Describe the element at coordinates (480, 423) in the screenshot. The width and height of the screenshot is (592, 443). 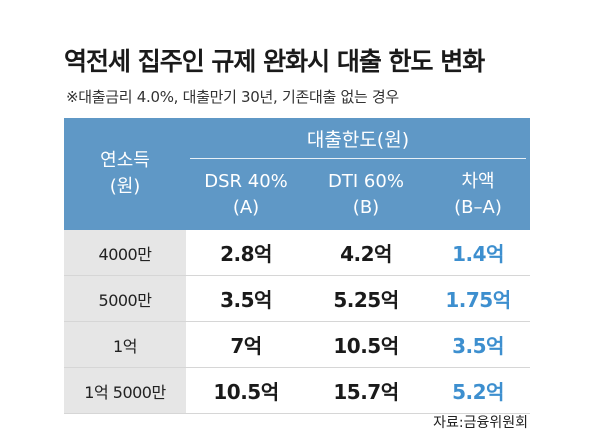
I see `source-note: 자료:금융위원회` at that location.